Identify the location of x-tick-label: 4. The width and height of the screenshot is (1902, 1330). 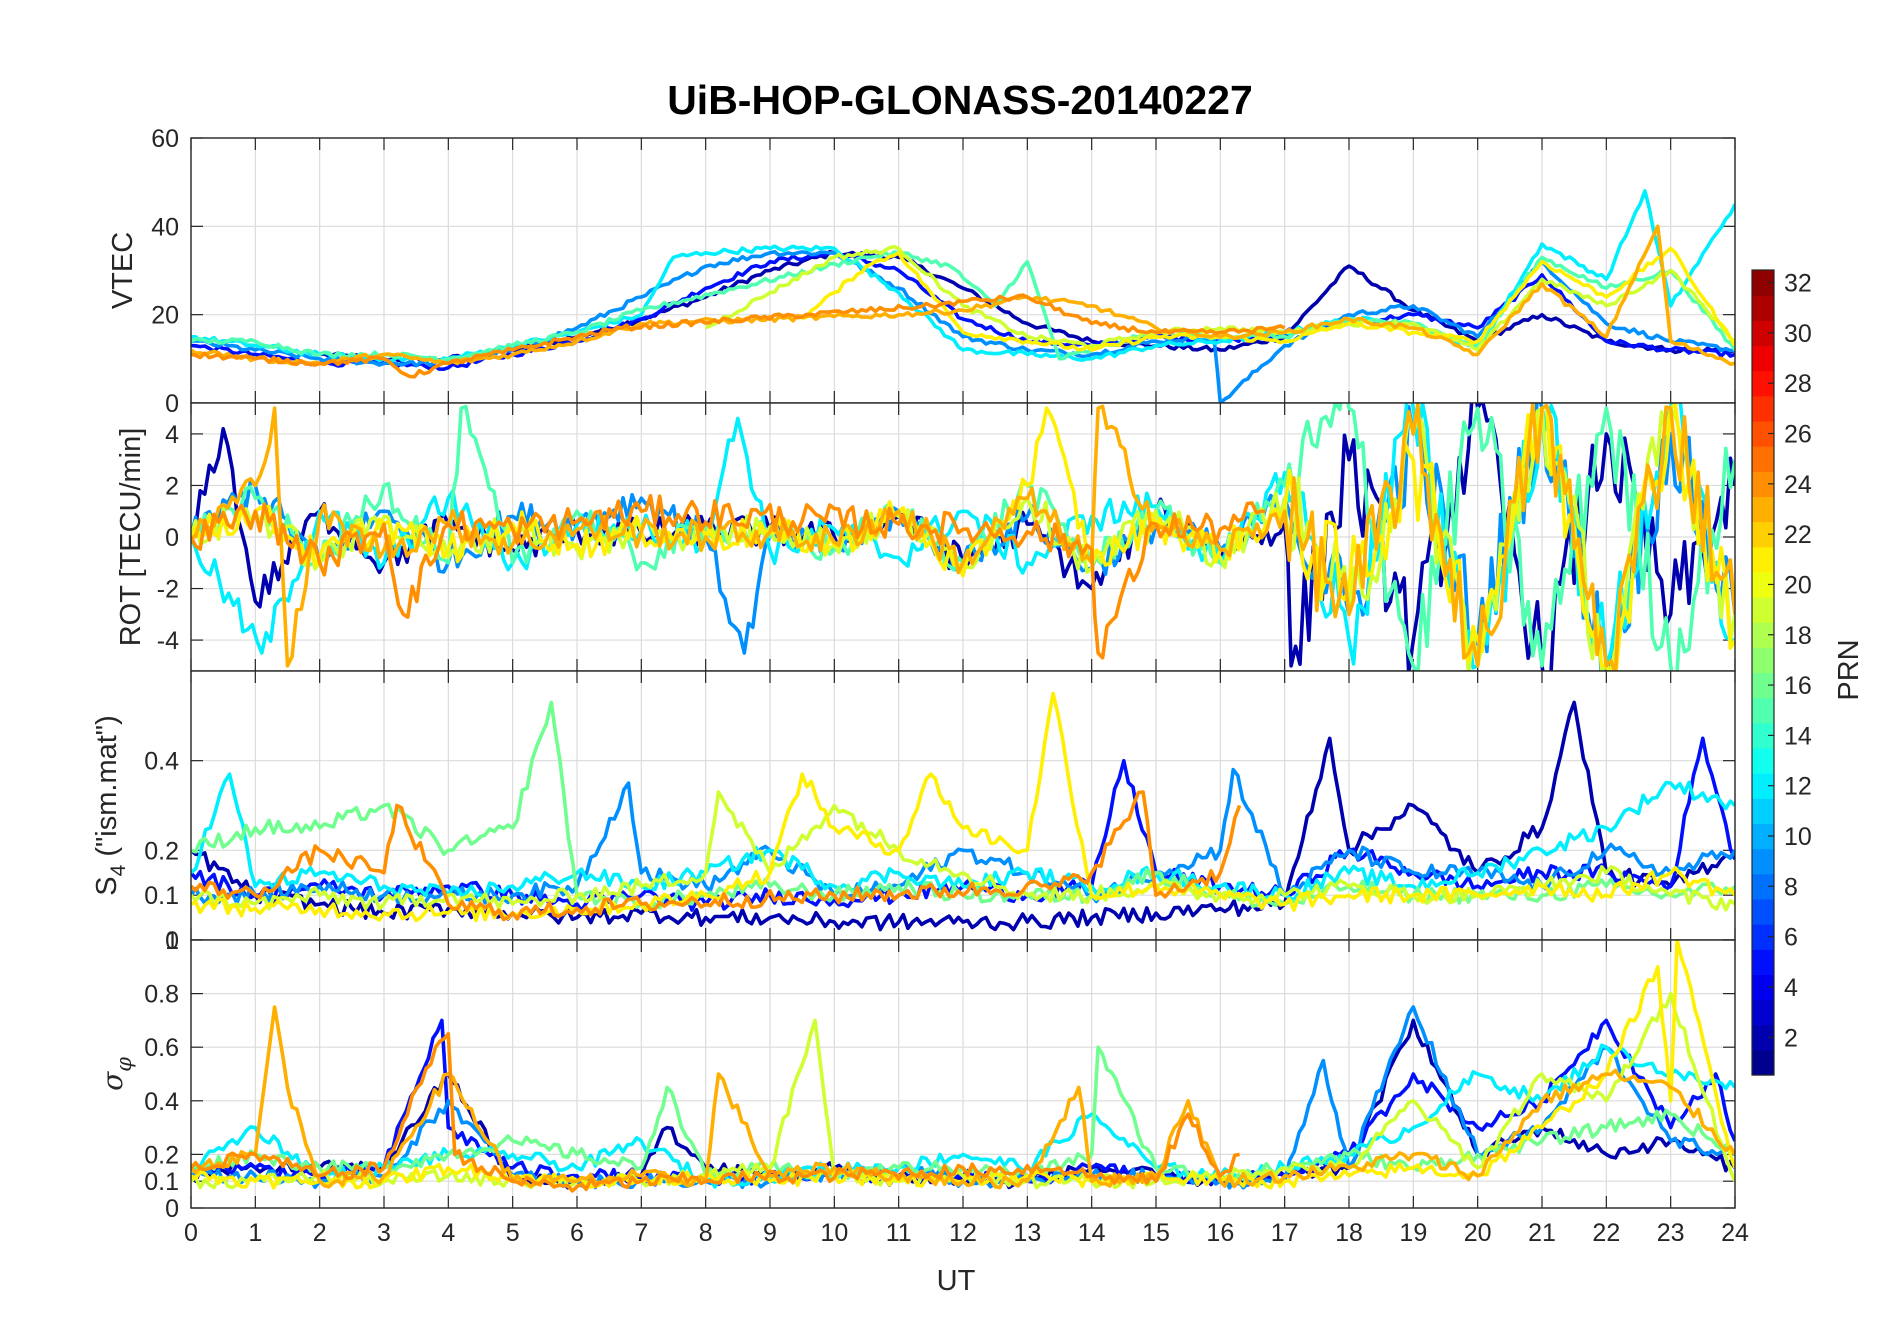
(448, 1233).